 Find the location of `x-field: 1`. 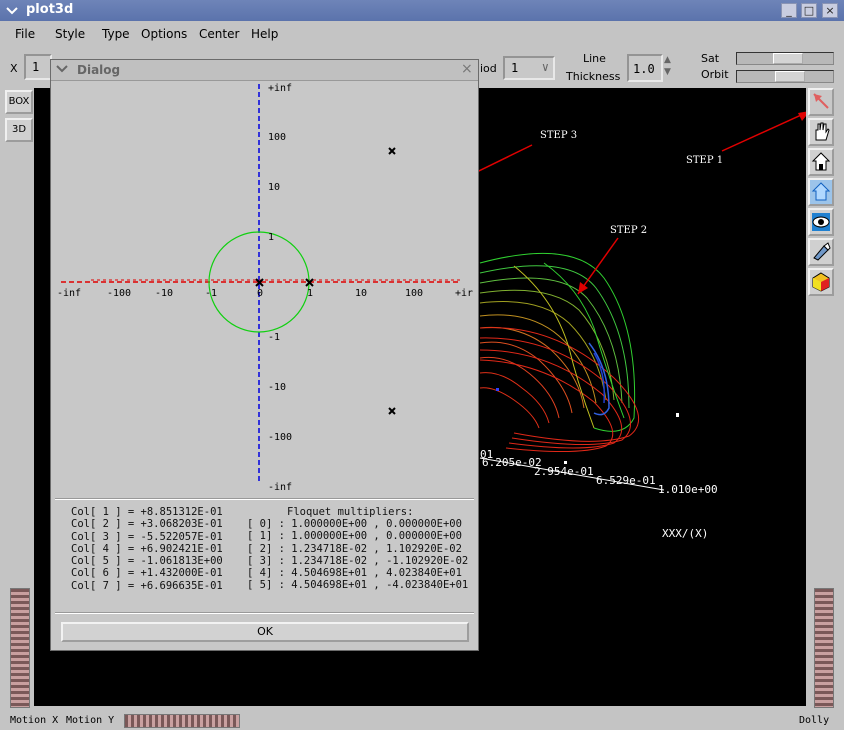

x-field: 1 is located at coordinates (38, 67).